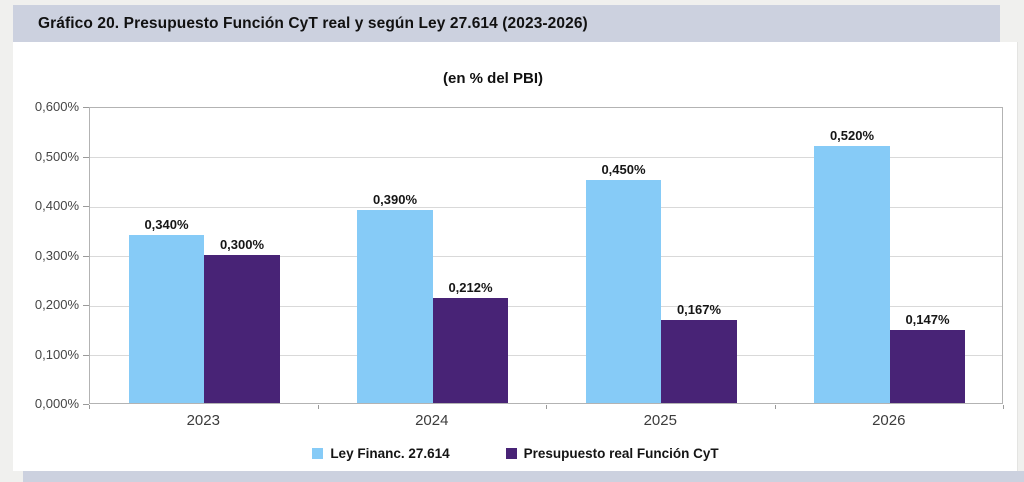  What do you see at coordinates (56, 403) in the screenshot?
I see `y-axis-label: 0,000%` at bounding box center [56, 403].